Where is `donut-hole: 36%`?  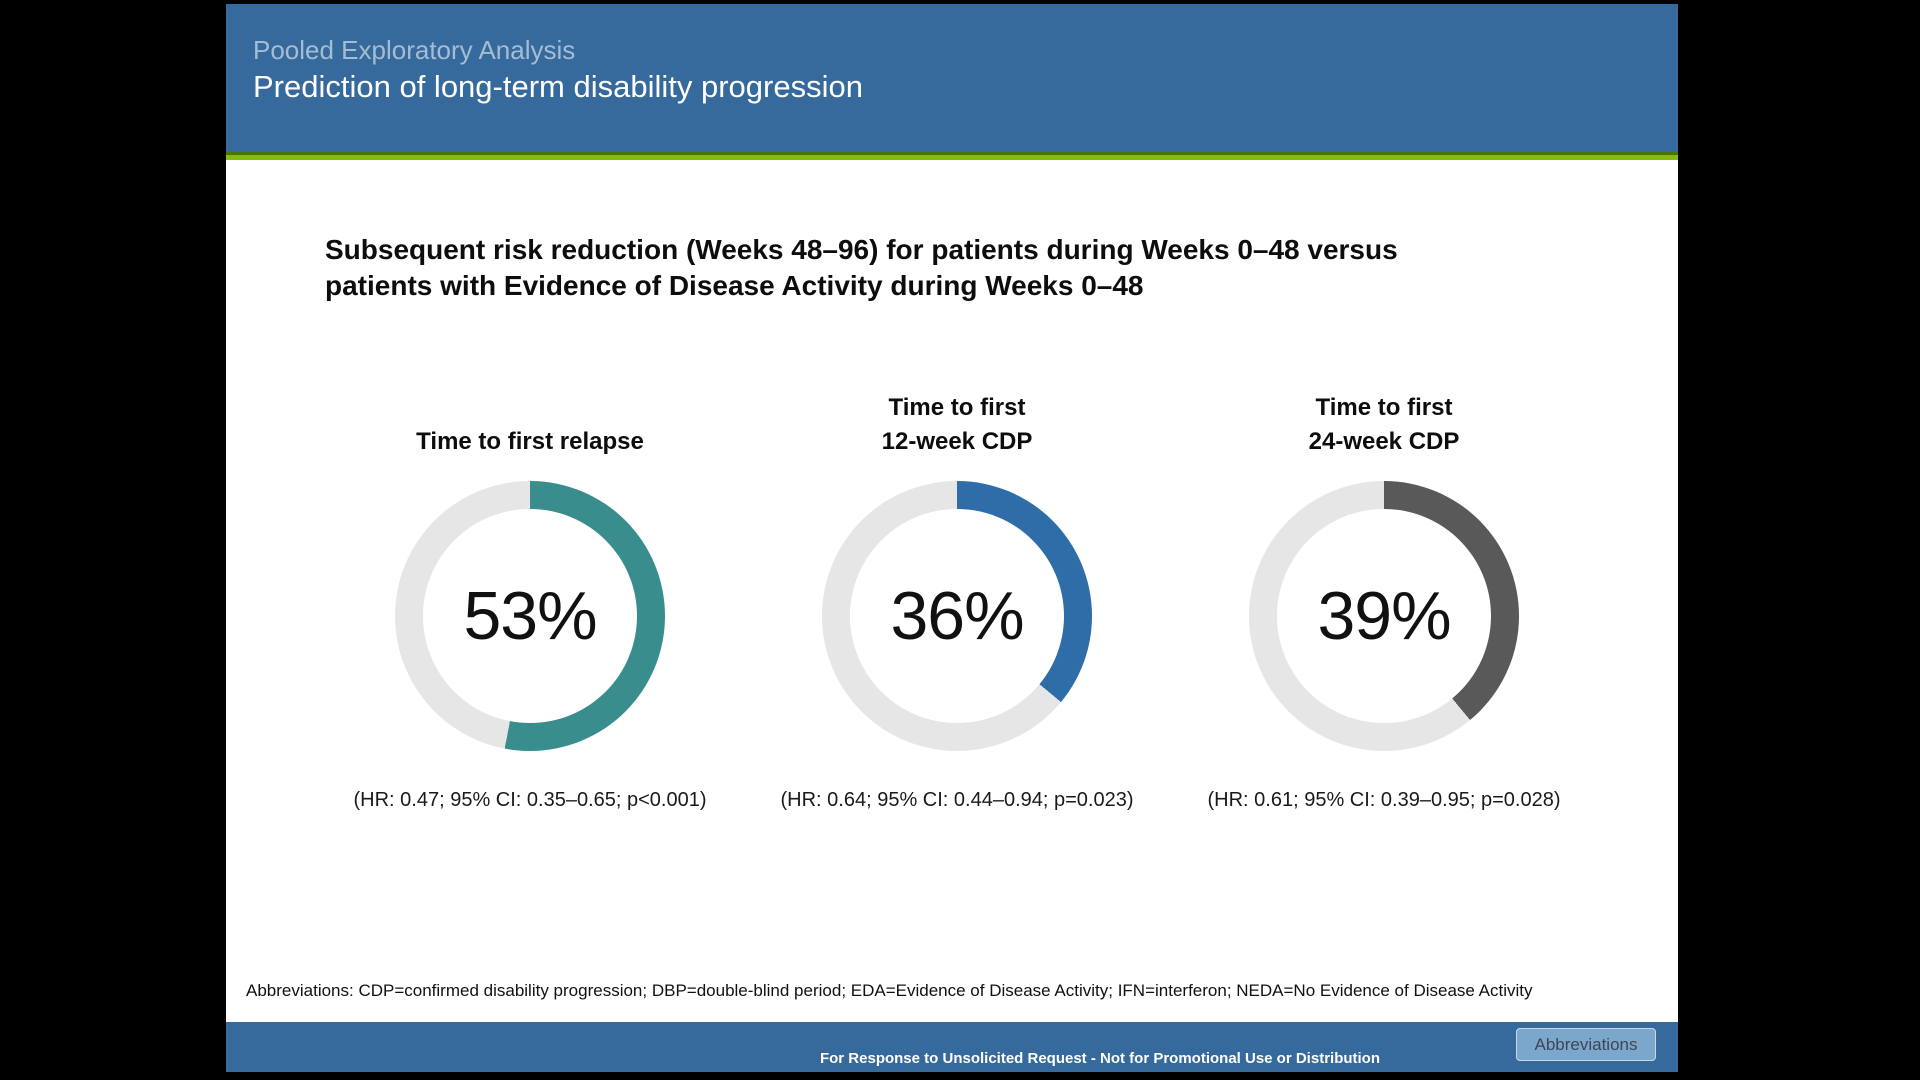
donut-hole: 36% is located at coordinates (957, 616).